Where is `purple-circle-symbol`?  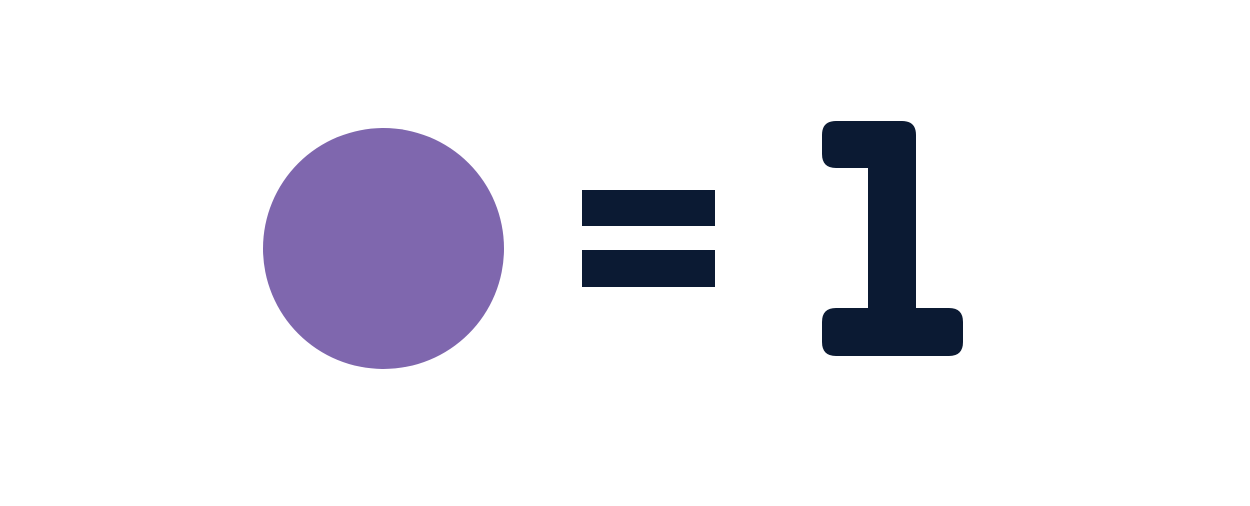 purple-circle-symbol is located at coordinates (383, 248).